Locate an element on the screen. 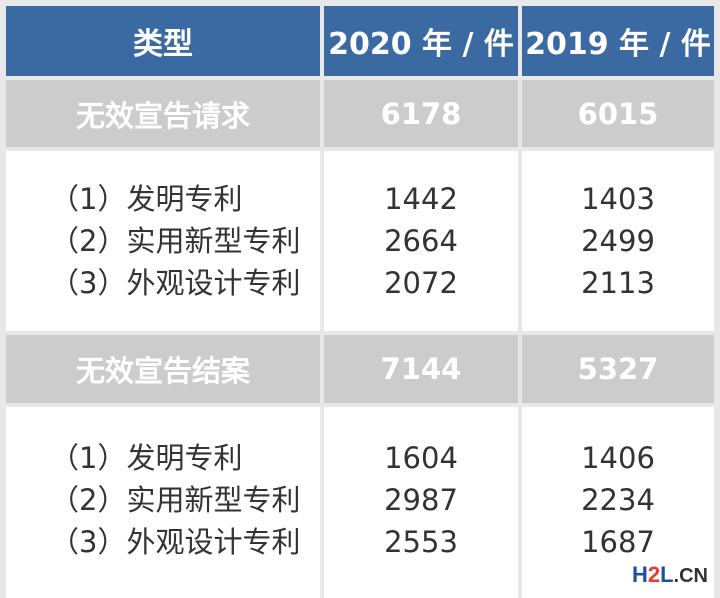  table-cell-2019: 2113 is located at coordinates (618, 283).